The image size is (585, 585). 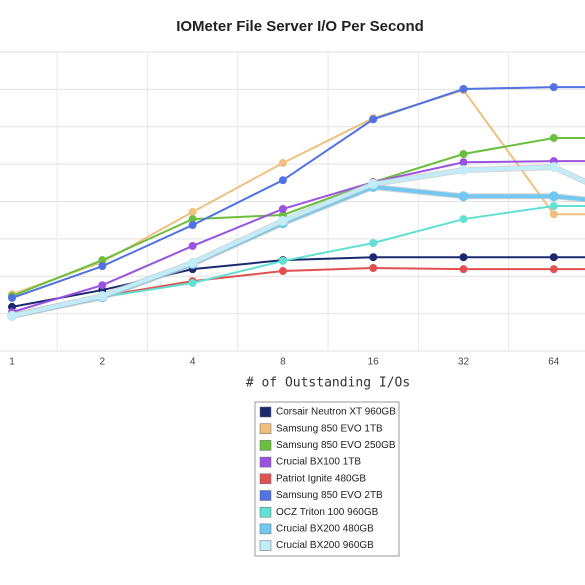 What do you see at coordinates (321, 478) in the screenshot?
I see `legend-label: Patriot Ignite 480GB` at bounding box center [321, 478].